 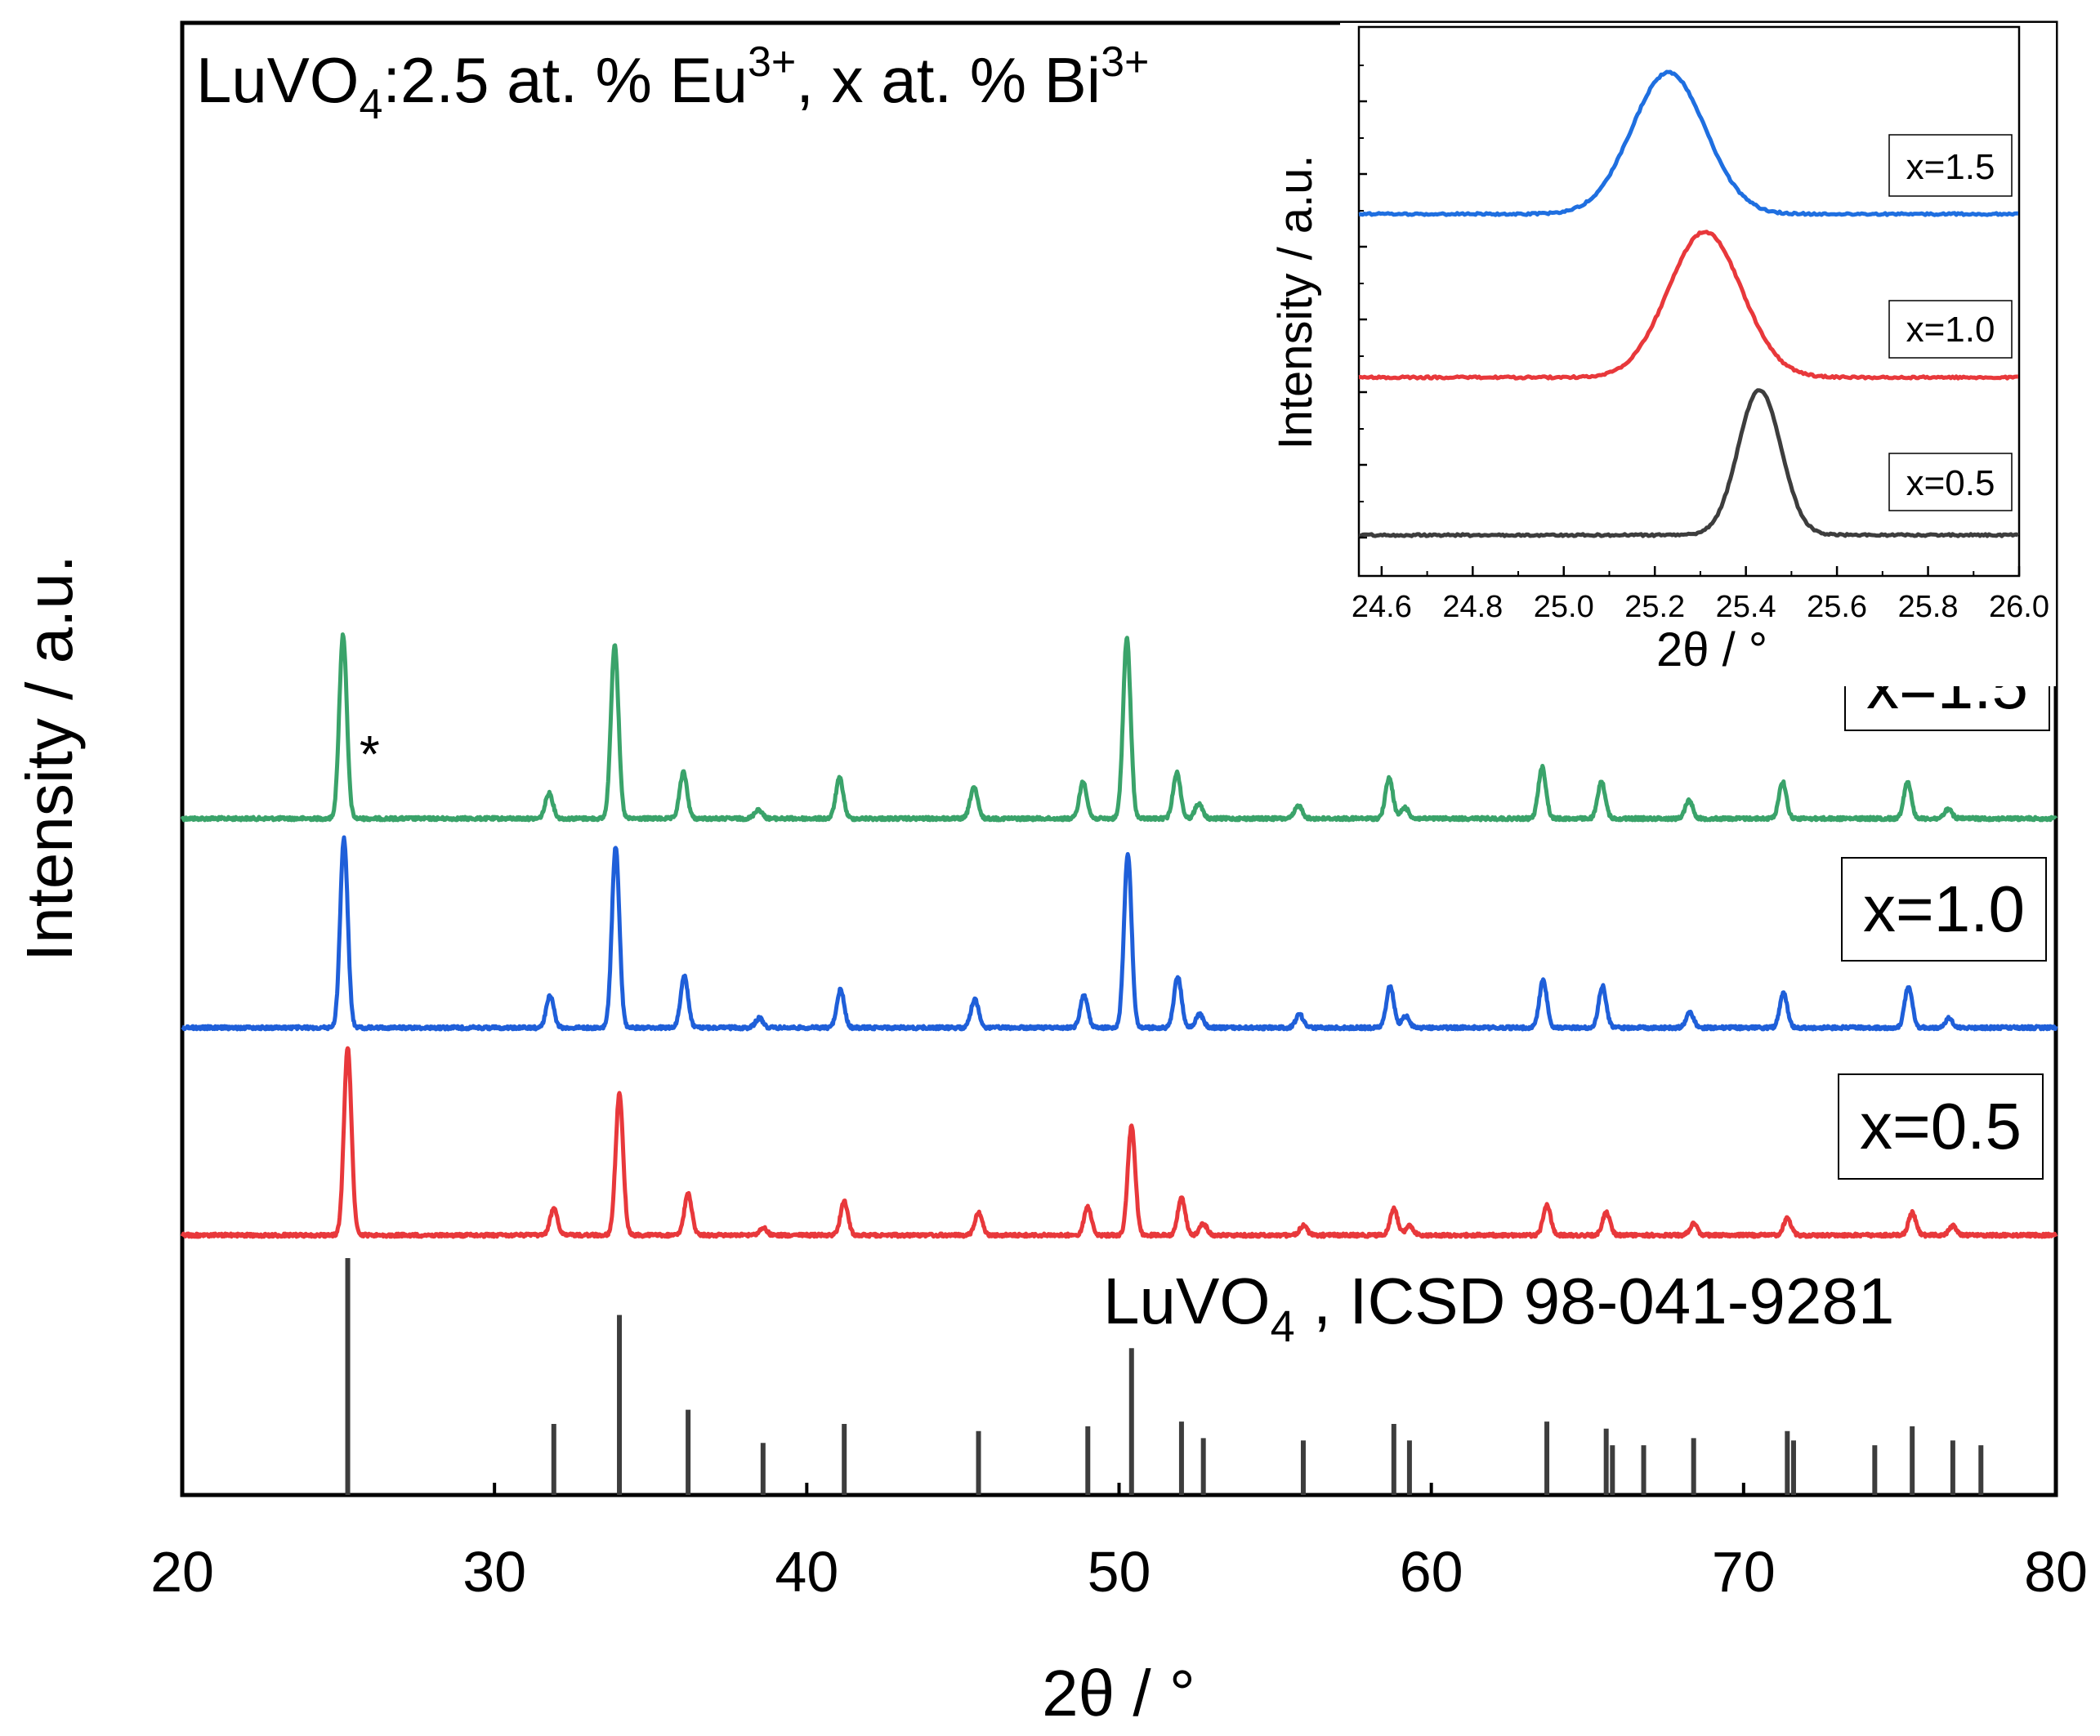 I want to click on inset-x-tick-label: 24.8, so click(x=1472, y=607).